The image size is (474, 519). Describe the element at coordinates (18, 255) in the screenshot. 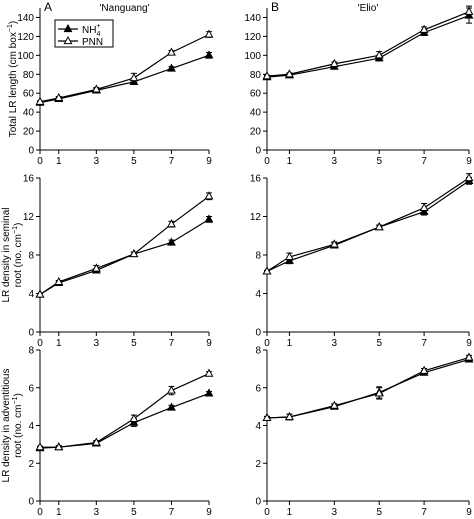

I see `y-axis-label-seminal-line2: root (no. cm−1)` at that location.